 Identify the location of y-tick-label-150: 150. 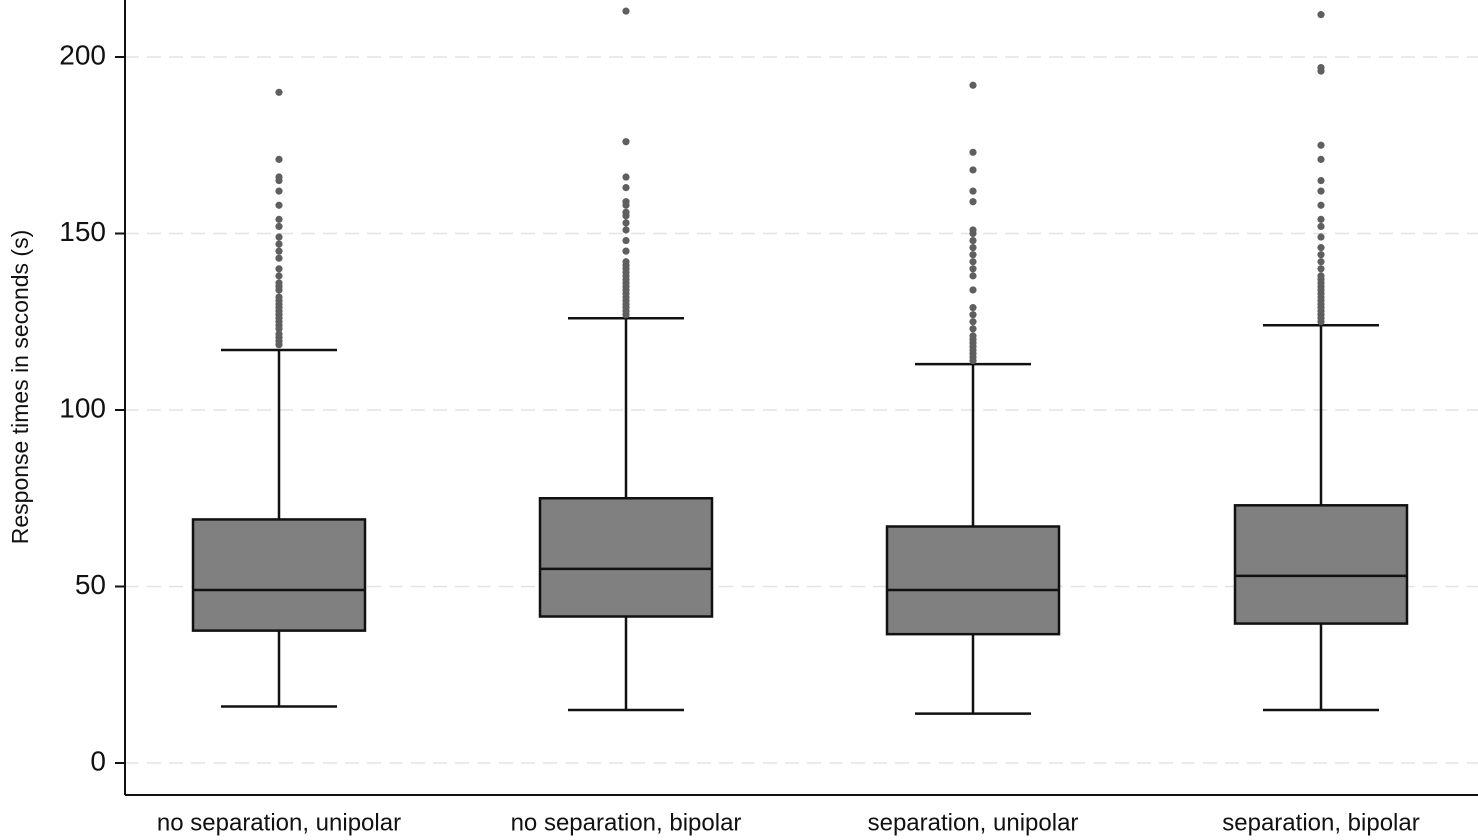
(82, 231).